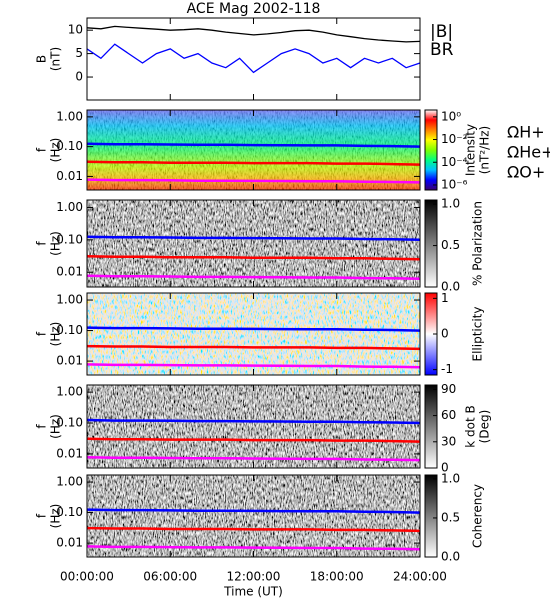 The image size is (550, 600). I want to click on colorbar-label: Intensity, so click(471, 150).